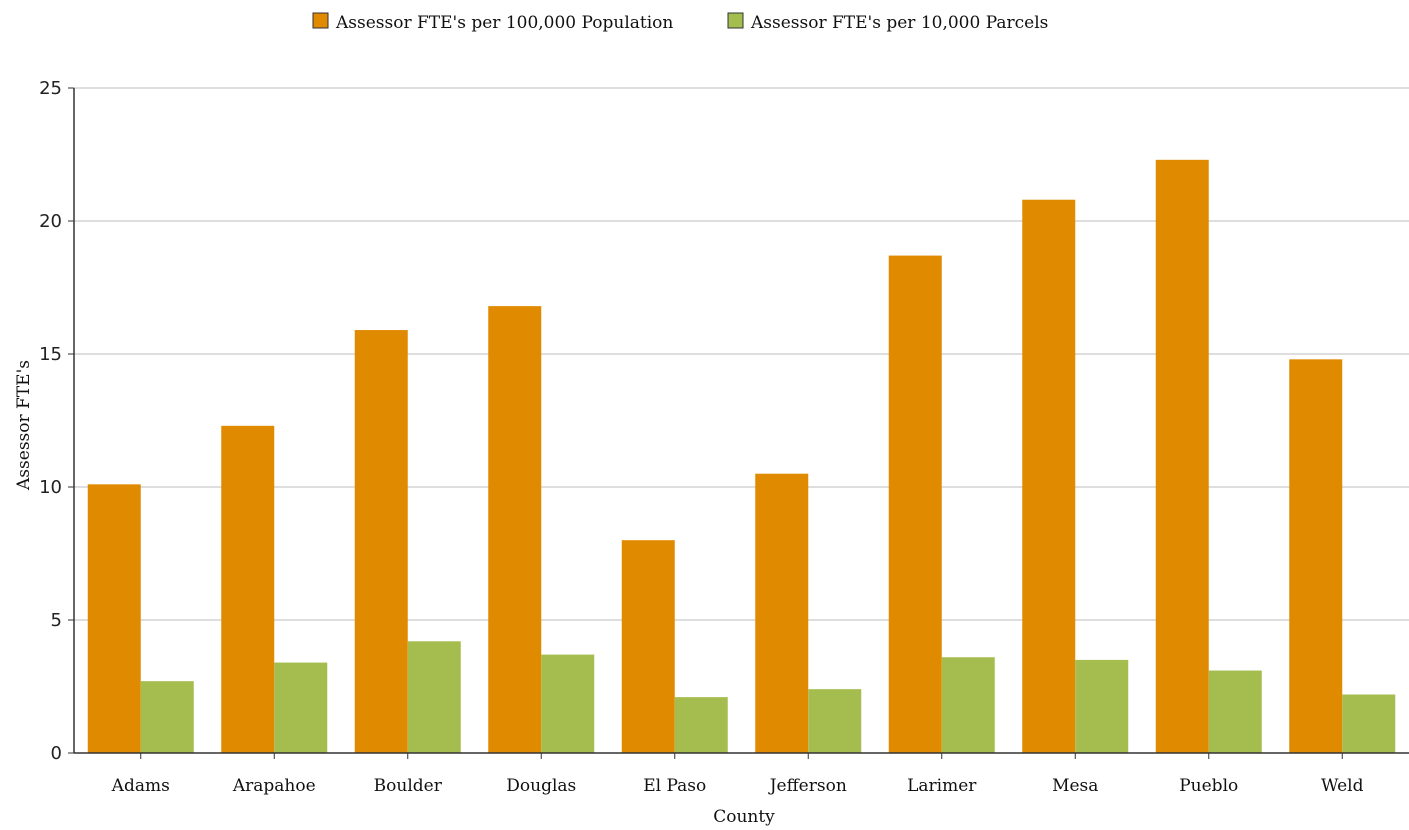  What do you see at coordinates (50, 354) in the screenshot?
I see `y-tick-label: 15` at bounding box center [50, 354].